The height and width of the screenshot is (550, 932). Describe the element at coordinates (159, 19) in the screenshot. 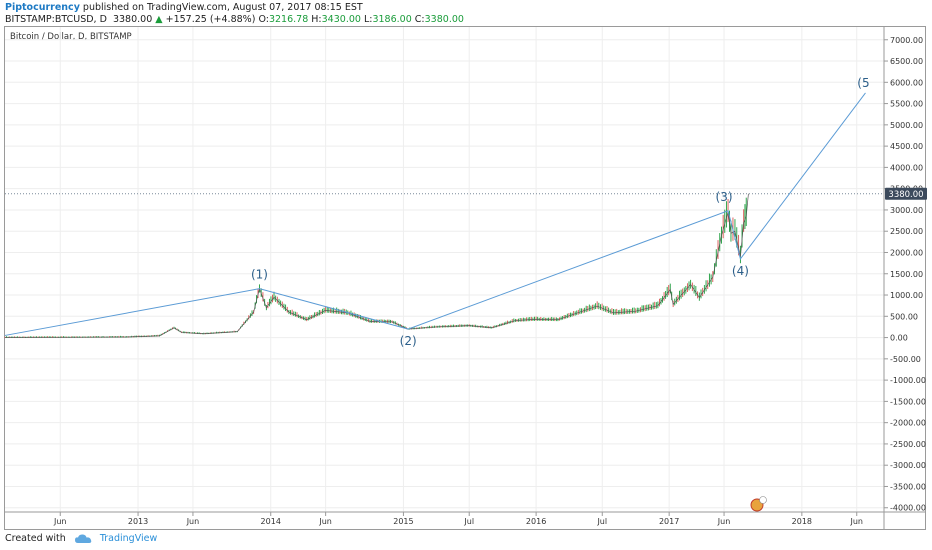

I see `up-arrow-icon: ▲` at that location.